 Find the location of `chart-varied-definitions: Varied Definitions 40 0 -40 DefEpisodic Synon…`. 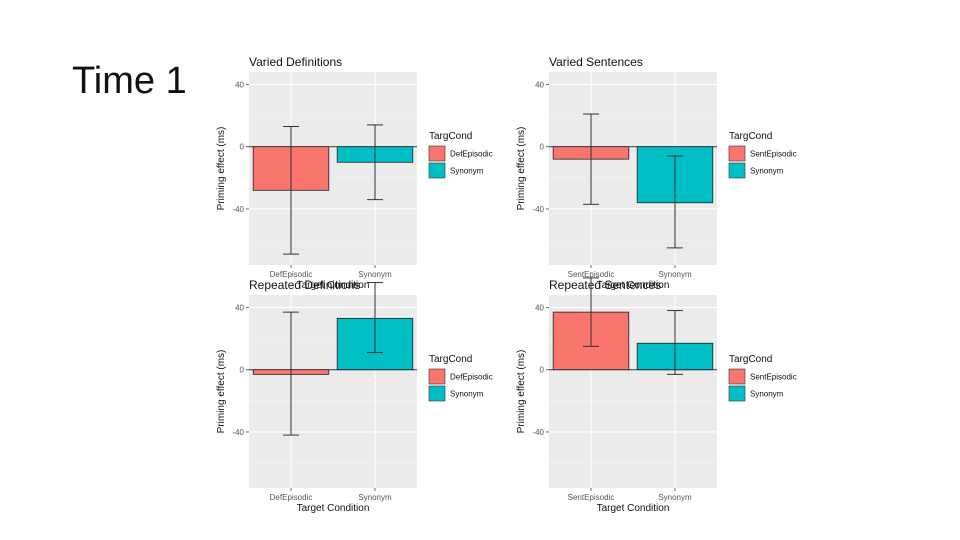

chart-varied-definitions: Varied Definitions 40 0 -40 DefEpisodic Synon… is located at coordinates (354, 173).